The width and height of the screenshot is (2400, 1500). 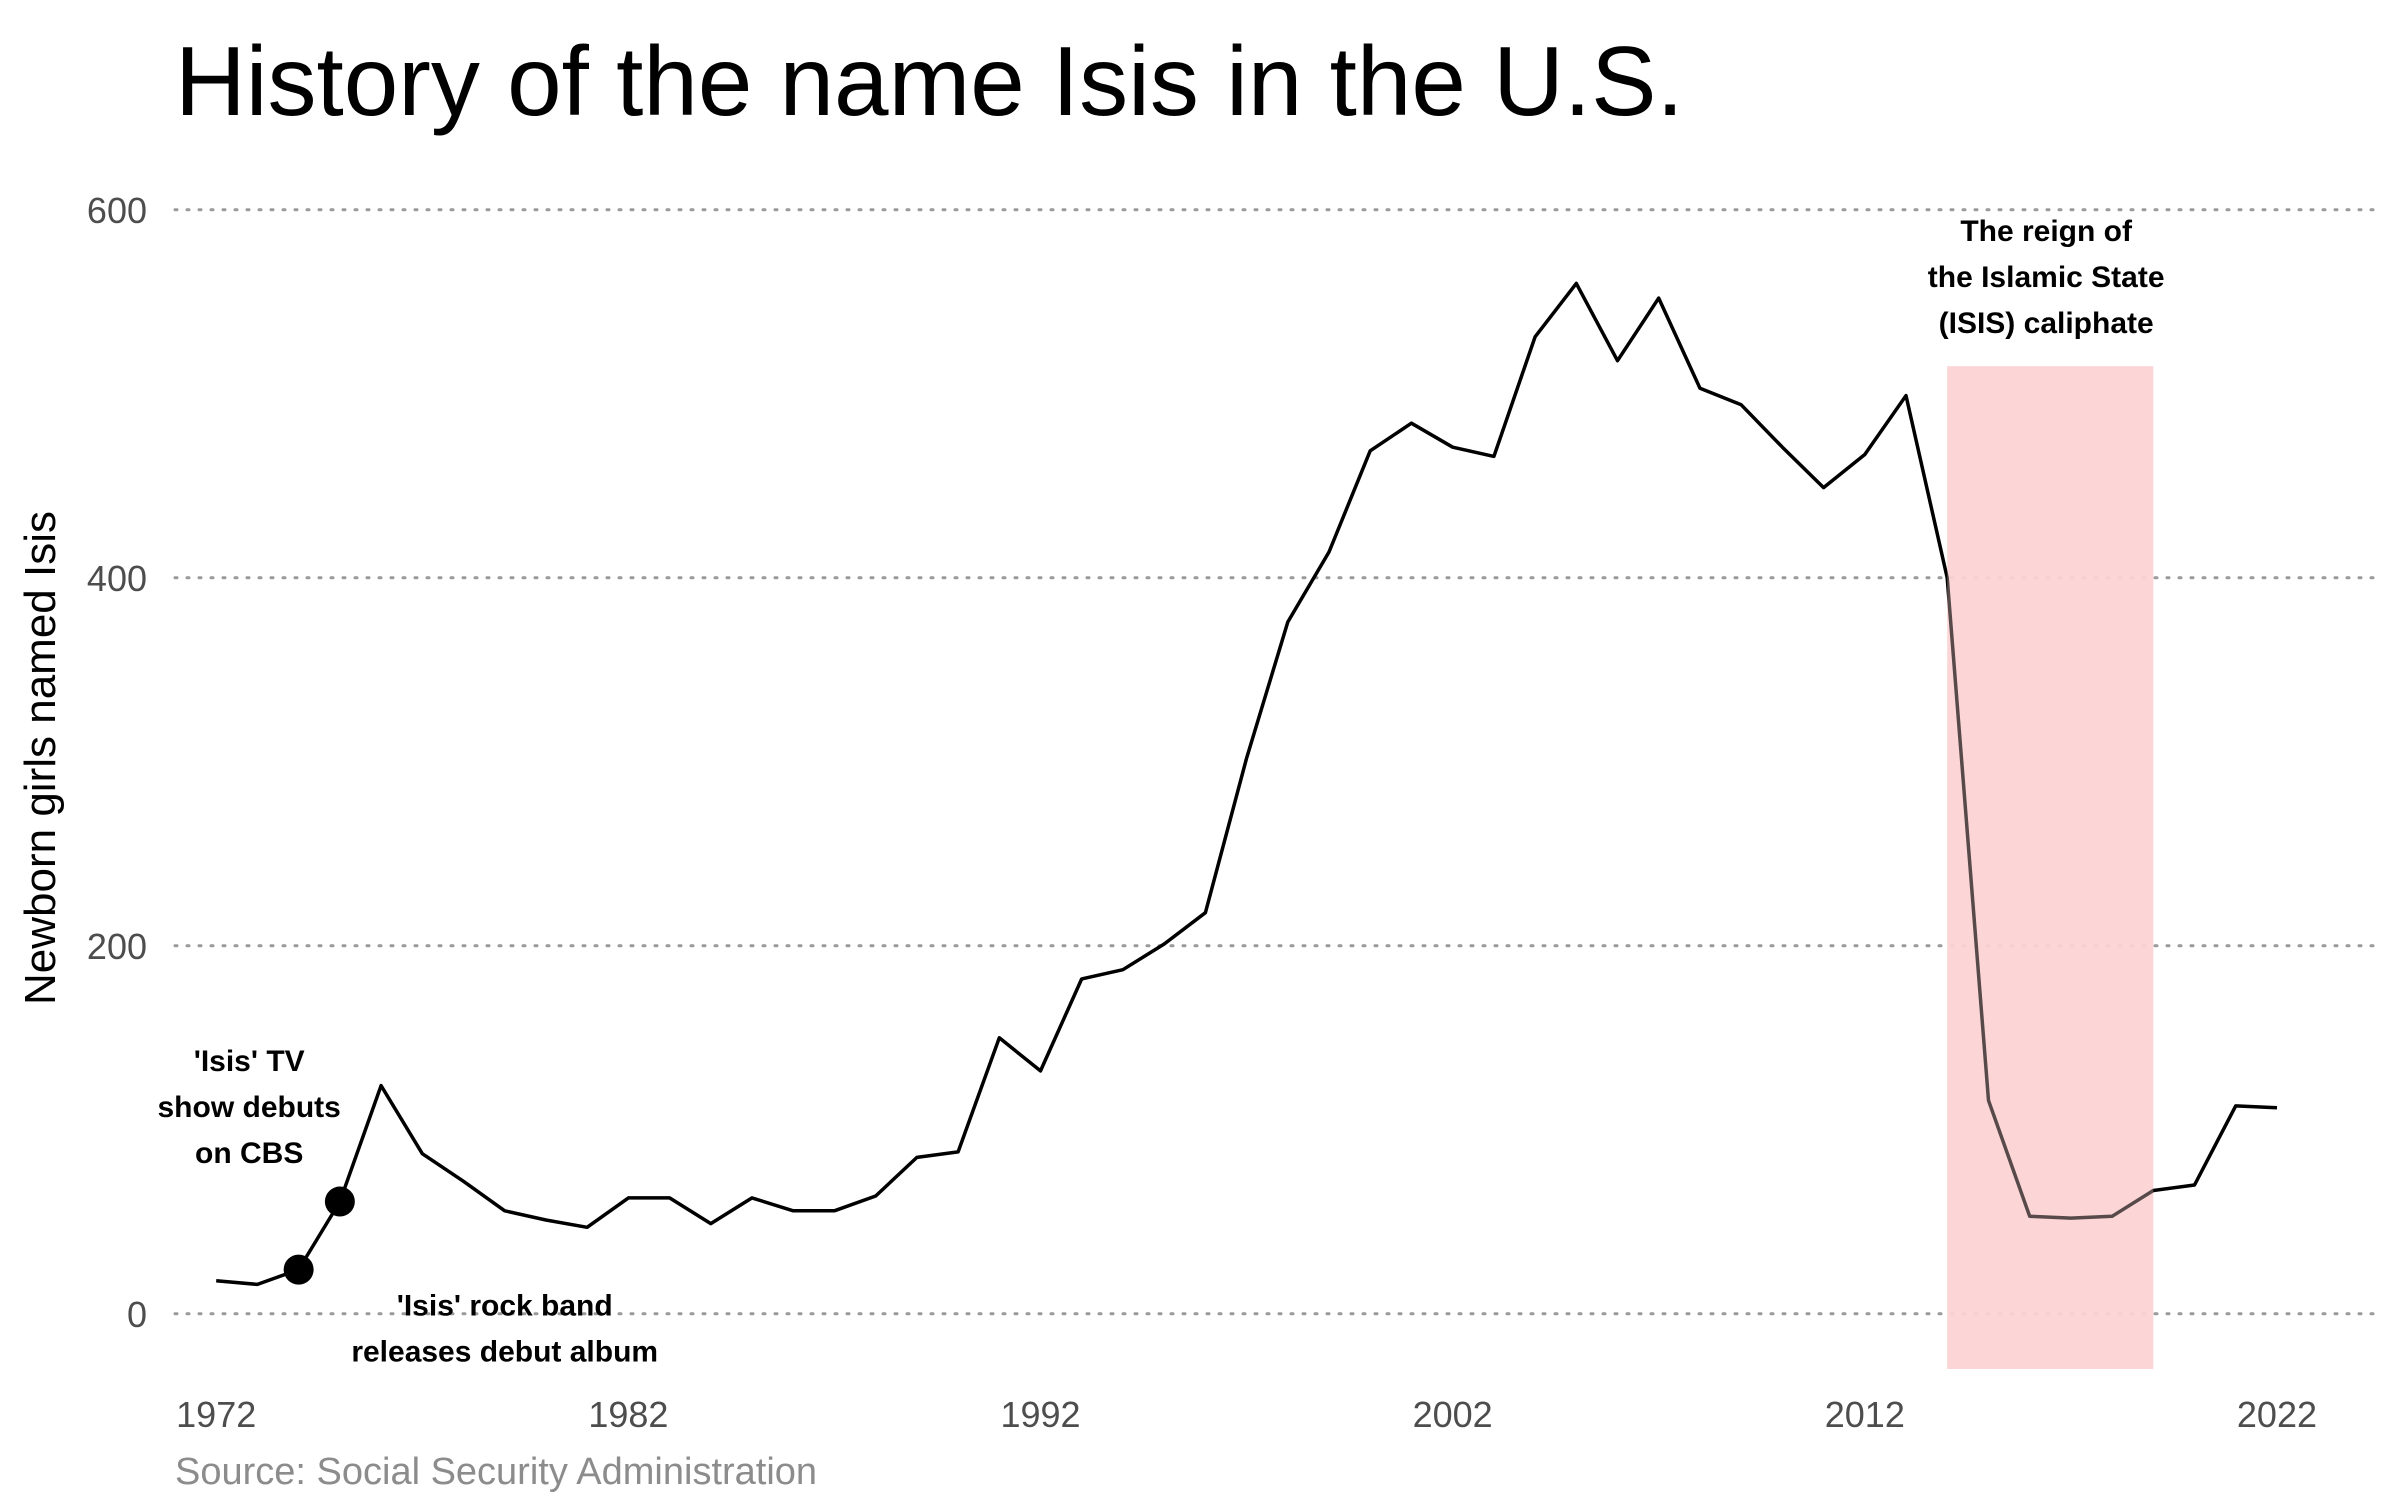 I want to click on marker-layer, so click(x=319, y=1235).